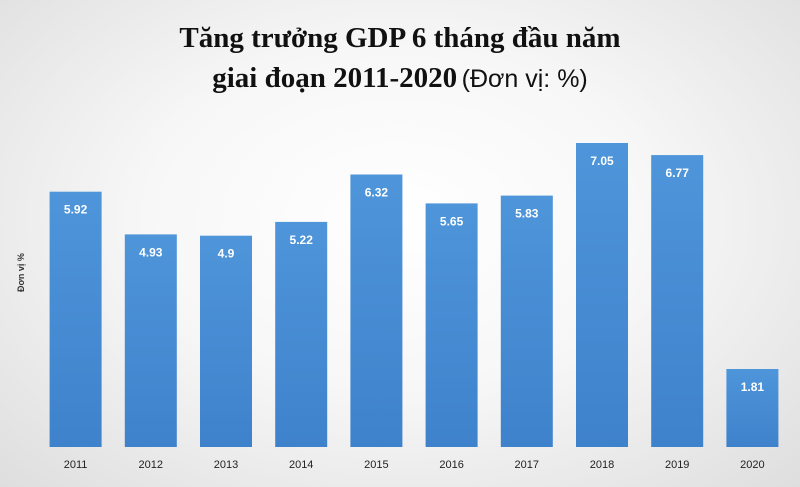 The width and height of the screenshot is (800, 487). Describe the element at coordinates (400, 38) in the screenshot. I see `chart-title-line-1: Tăng trưởng GDP 6 tháng đầu năm` at that location.